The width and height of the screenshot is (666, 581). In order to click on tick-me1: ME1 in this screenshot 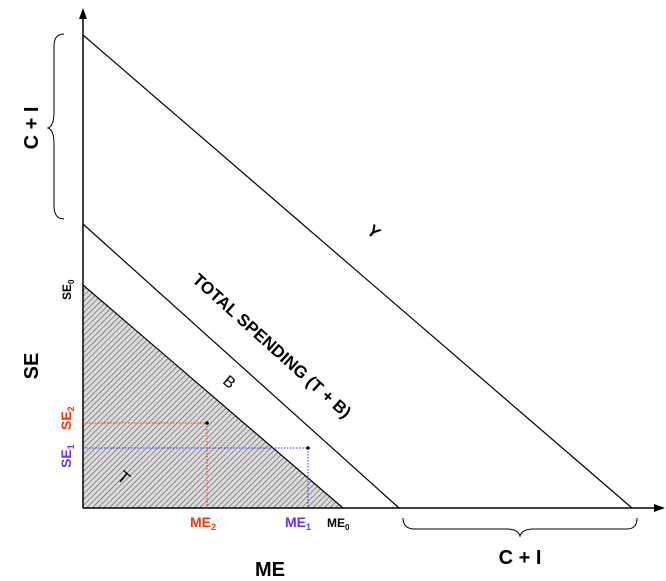, I will do `click(298, 523)`.